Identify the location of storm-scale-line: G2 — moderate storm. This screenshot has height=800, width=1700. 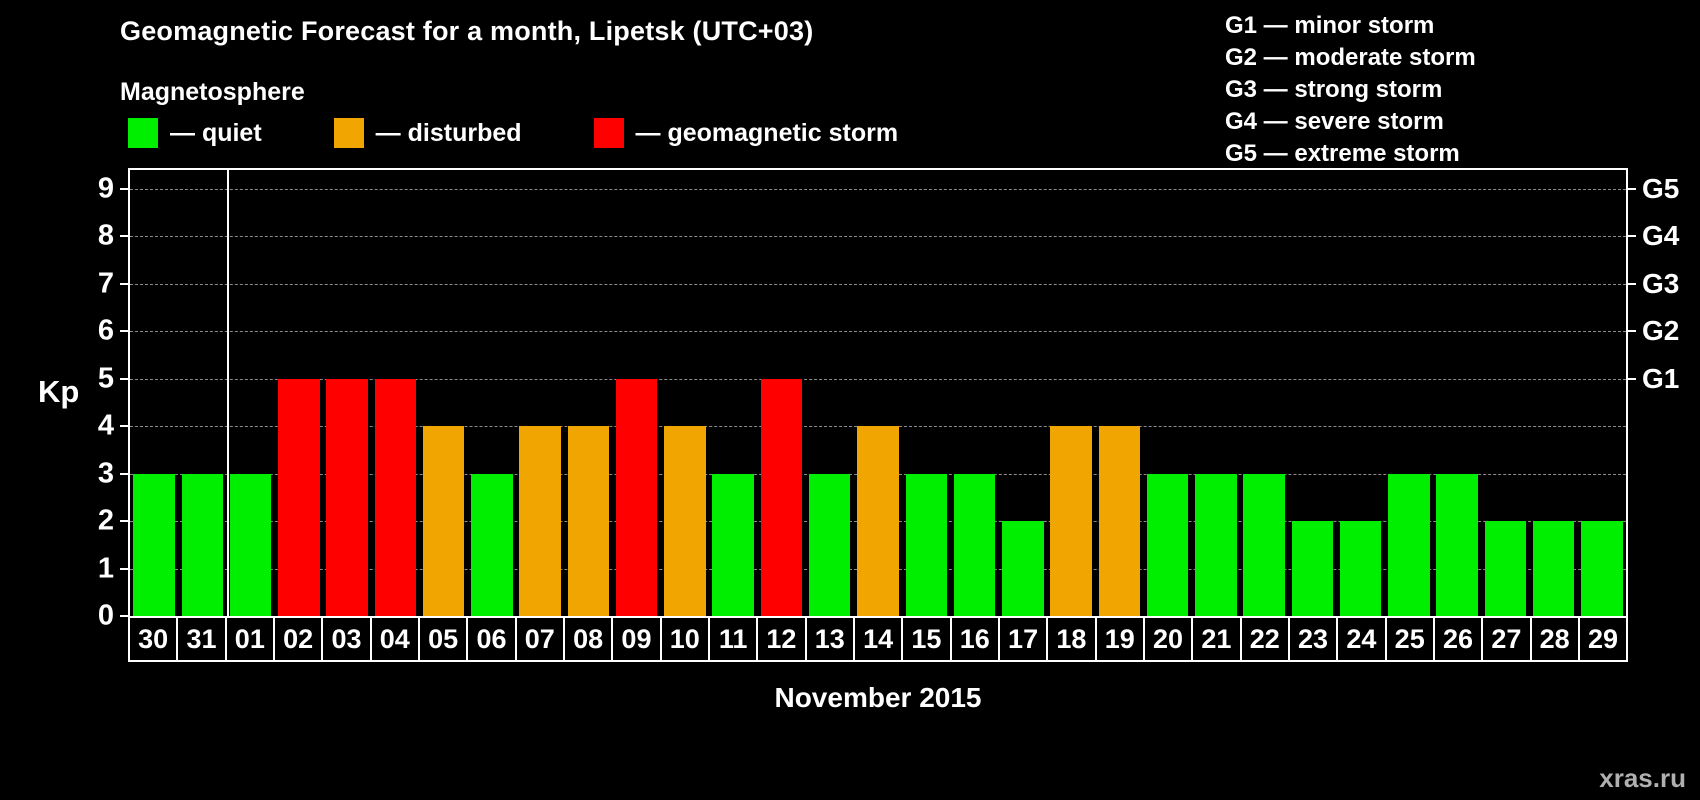
(1350, 57).